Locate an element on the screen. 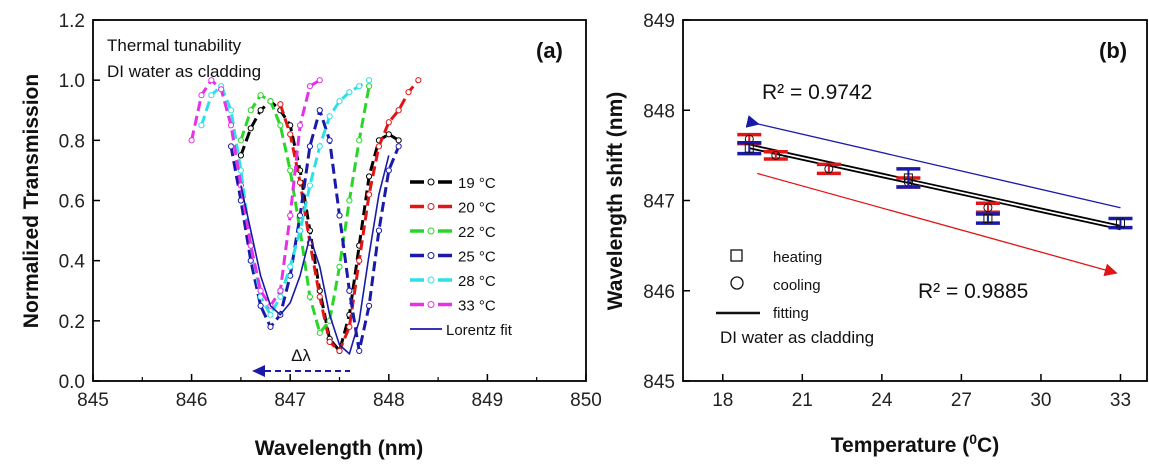 The width and height of the screenshot is (1149, 468). panel-a-y-ticks: 0.0 0.2 0.4 0.6 0.8 1.0 1.2 is located at coordinates (79, 202).